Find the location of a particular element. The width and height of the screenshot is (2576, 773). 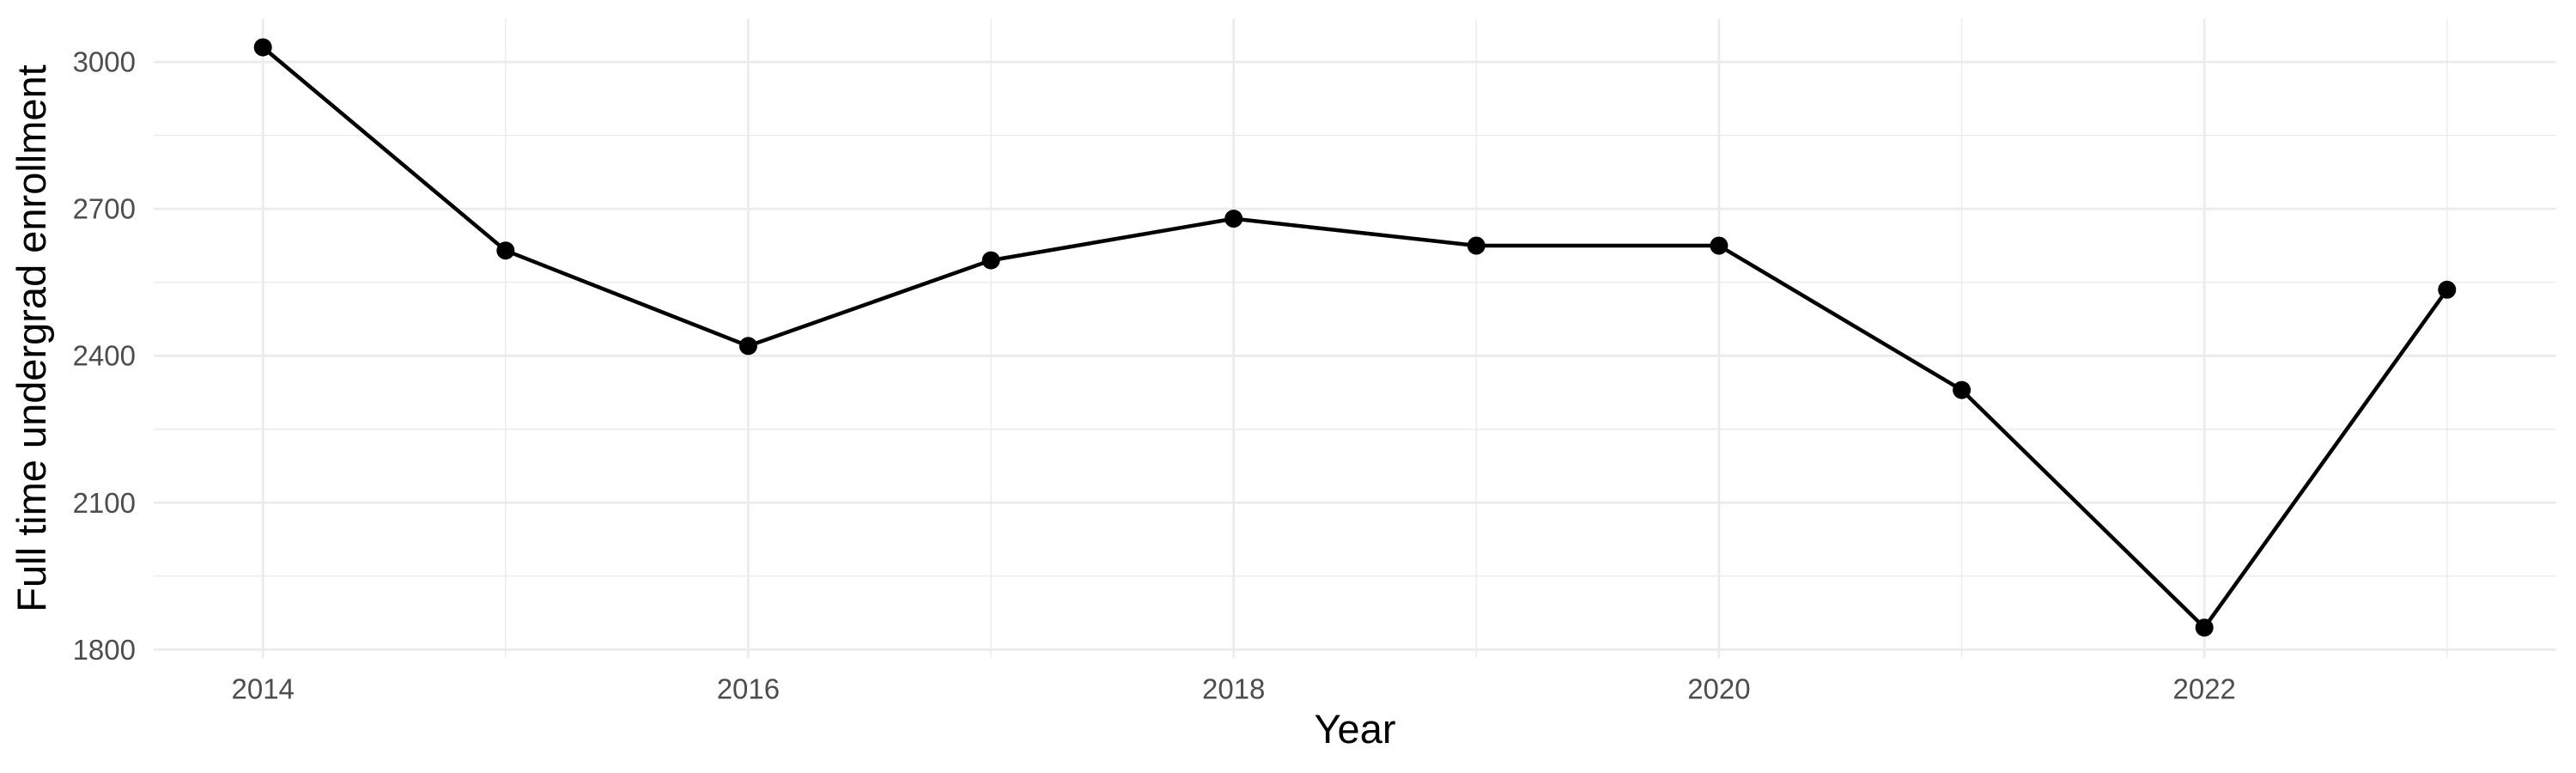

x-tick-label-2016: 2016 is located at coordinates (748, 689).